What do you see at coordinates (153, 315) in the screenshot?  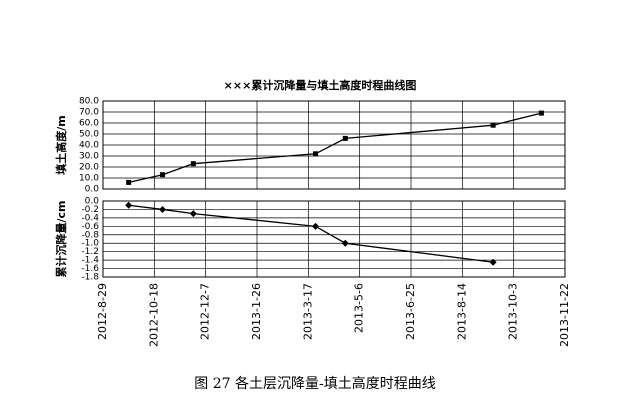 I see `x-tick-label: 2012-10-18` at bounding box center [153, 315].